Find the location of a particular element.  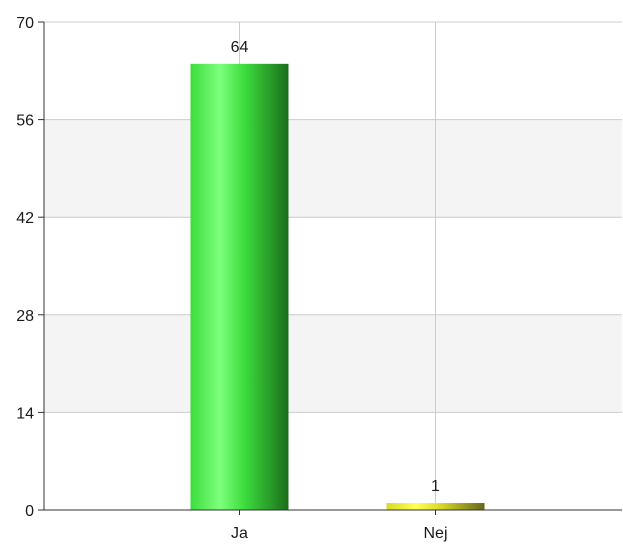

y-tick-label: 0 is located at coordinates (29, 511).